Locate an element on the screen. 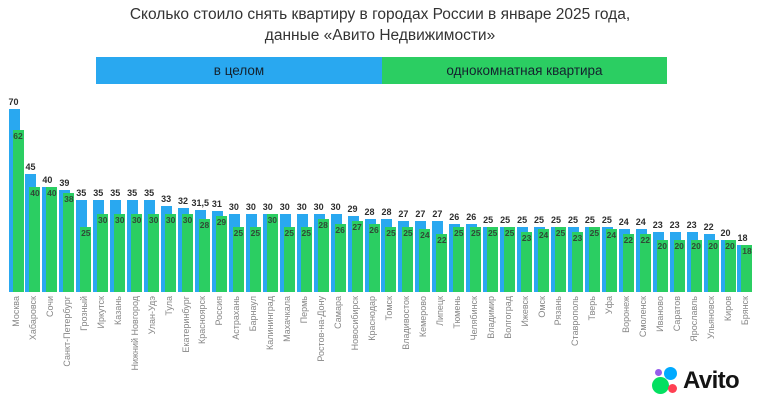  bar-group: 27 22 Липецк is located at coordinates (440, 246).